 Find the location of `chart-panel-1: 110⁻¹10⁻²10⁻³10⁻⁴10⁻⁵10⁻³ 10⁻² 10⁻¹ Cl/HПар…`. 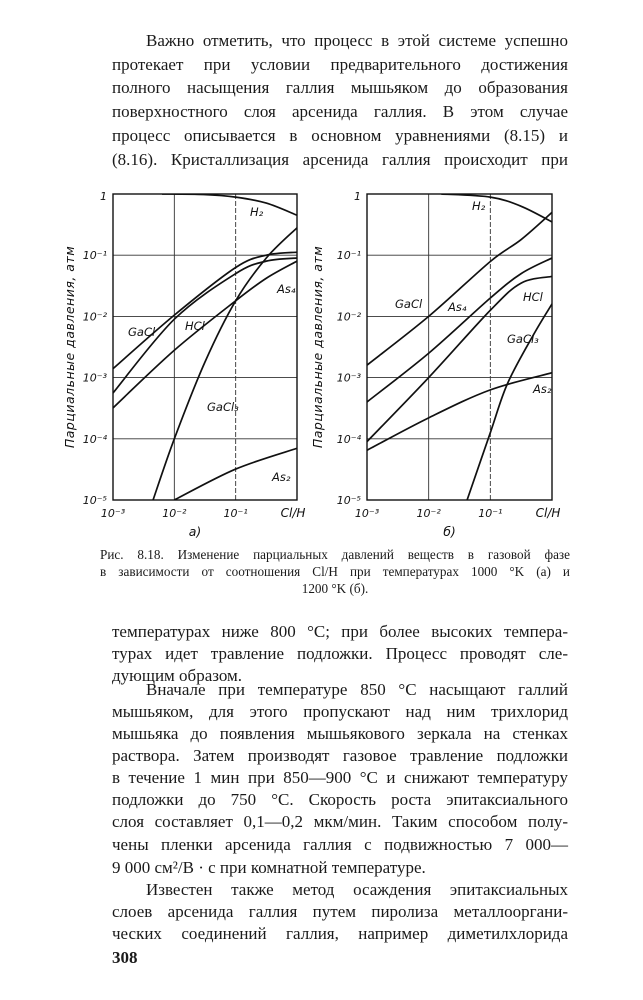

chart-panel-1: 110⁻¹10⁻²10⁻³10⁻⁴10⁻⁵10⁻³ 10⁻² 10⁻¹ Cl/HПар… is located at coordinates (183, 364).